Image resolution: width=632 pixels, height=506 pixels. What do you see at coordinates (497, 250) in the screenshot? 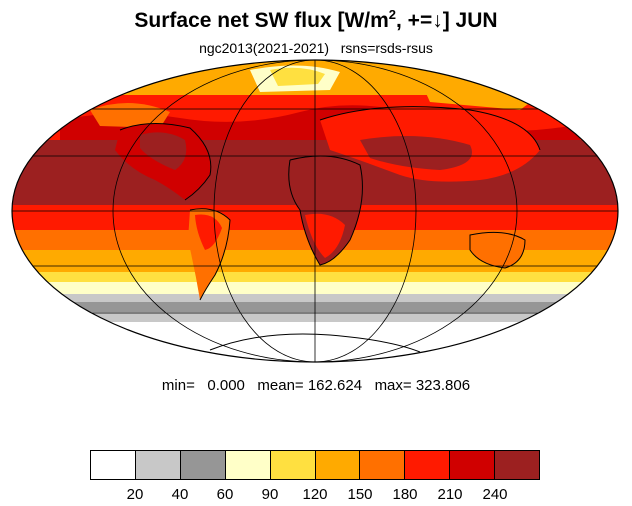
I see `australia` at bounding box center [497, 250].